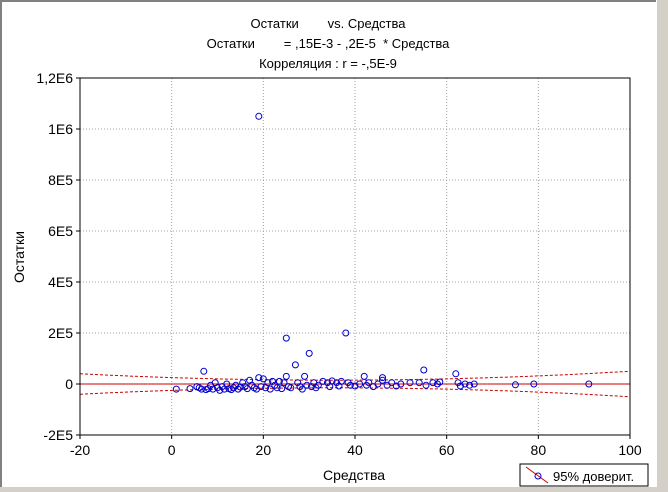 The height and width of the screenshot is (492, 668). What do you see at coordinates (329, 23) in the screenshot?
I see `title-line-1: Остатки vs. Средства` at bounding box center [329, 23].